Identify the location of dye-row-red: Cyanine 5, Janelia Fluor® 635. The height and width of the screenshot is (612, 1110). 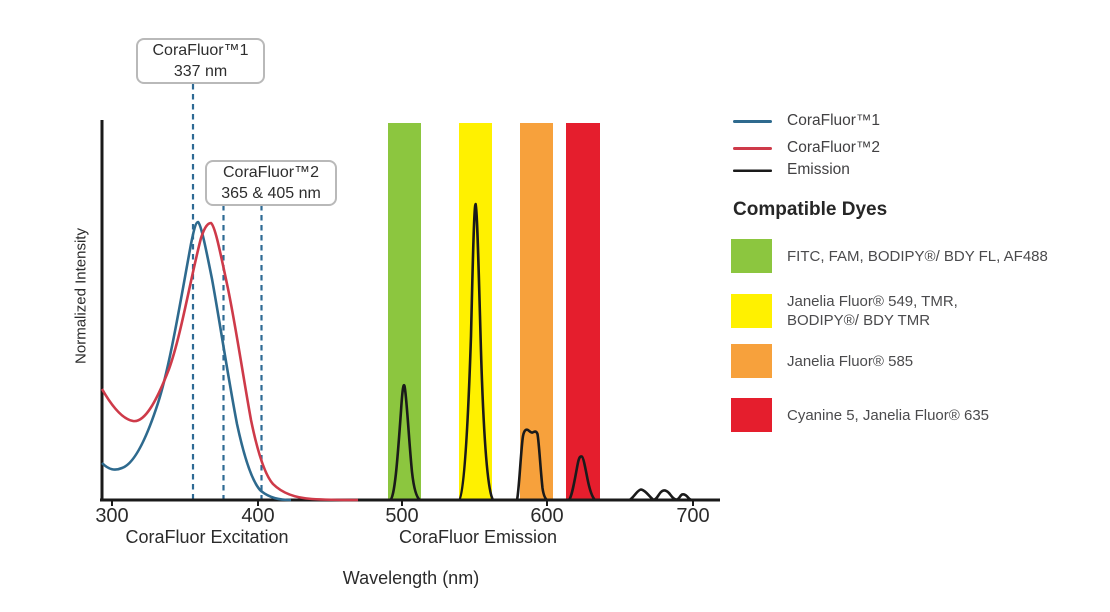
(860, 415).